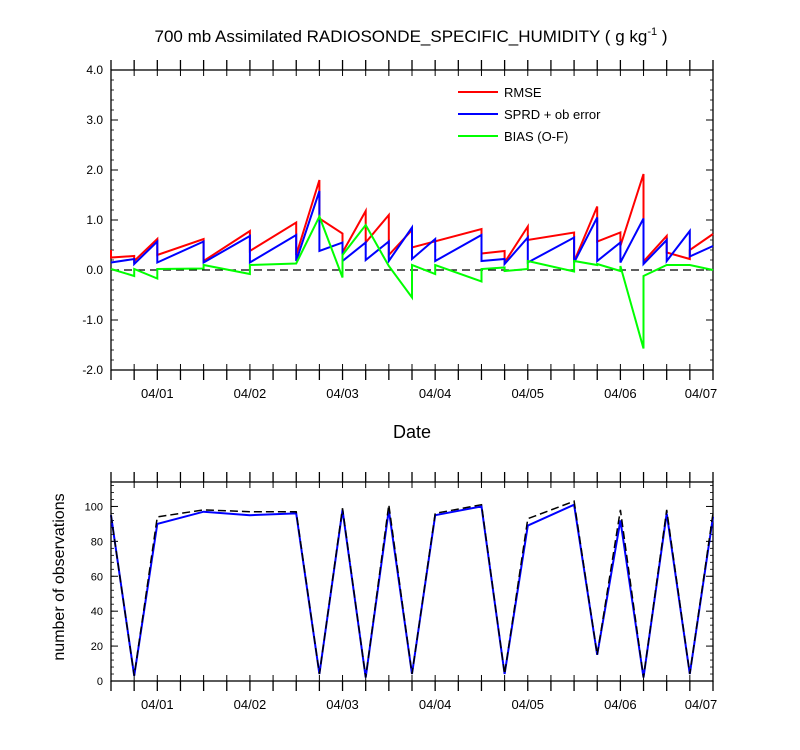  I want to click on top-y-tick-label: -1.0, so click(92, 320).